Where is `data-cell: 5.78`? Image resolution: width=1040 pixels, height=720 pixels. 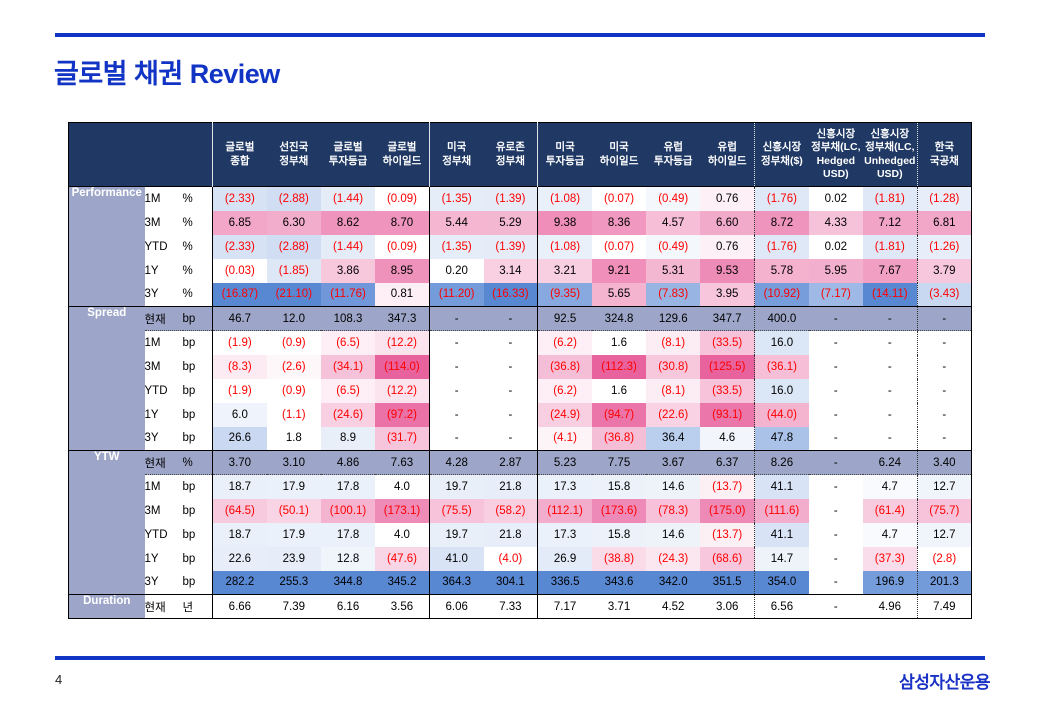 data-cell: 5.78 is located at coordinates (781, 270).